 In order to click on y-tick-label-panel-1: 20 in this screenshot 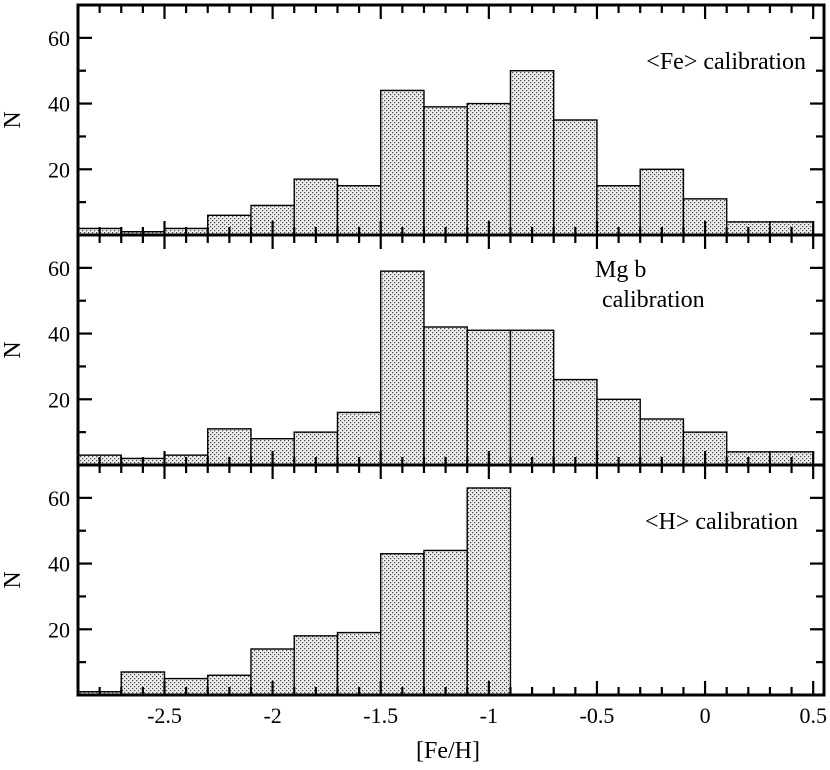, I will do `click(59, 169)`.